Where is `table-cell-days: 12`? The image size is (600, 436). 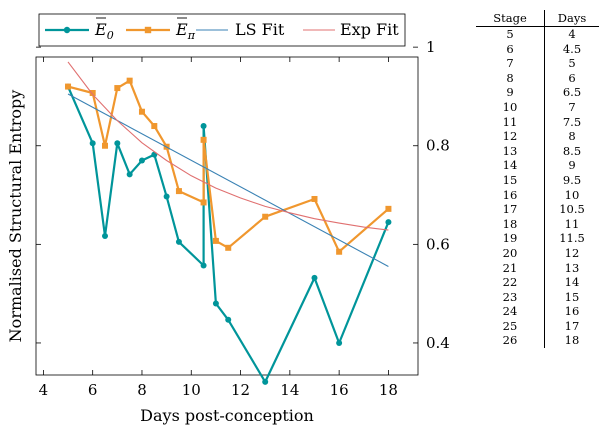
table-cell-days: 12 is located at coordinates (572, 252).